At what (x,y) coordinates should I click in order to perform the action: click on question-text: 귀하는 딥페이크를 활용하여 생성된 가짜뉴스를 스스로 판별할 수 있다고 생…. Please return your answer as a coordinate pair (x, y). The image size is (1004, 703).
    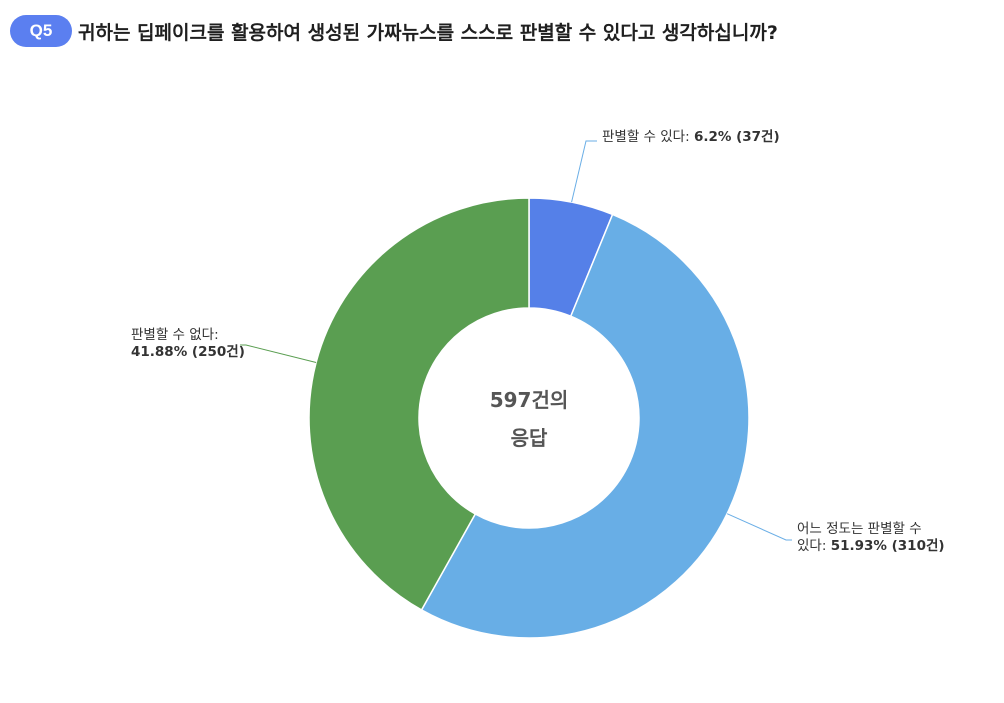
    Looking at the image, I should click on (428, 32).